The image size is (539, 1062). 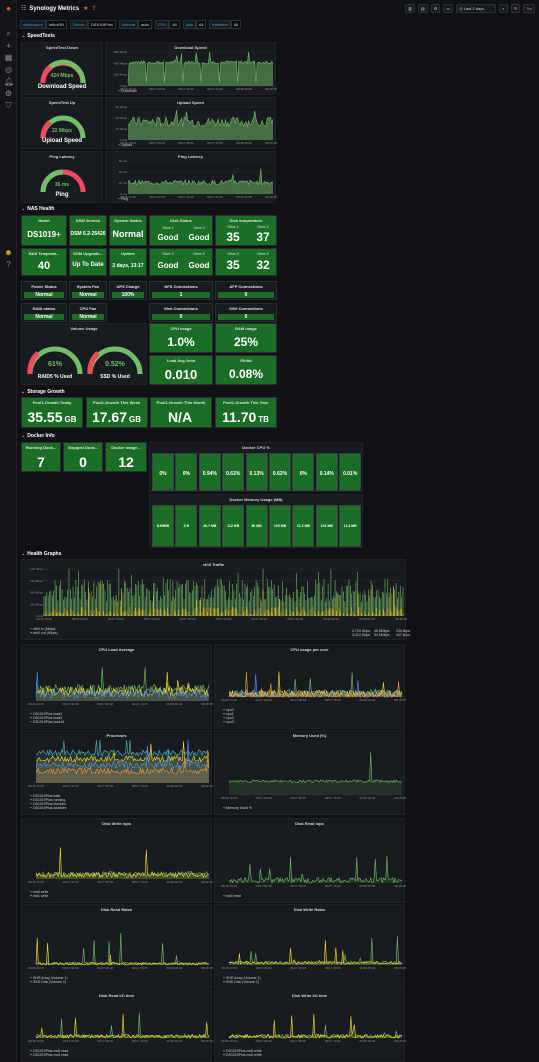 I want to click on storage-growth-stat-0: Pool1-Growth Today 35.55 GB, so click(x=52, y=412).